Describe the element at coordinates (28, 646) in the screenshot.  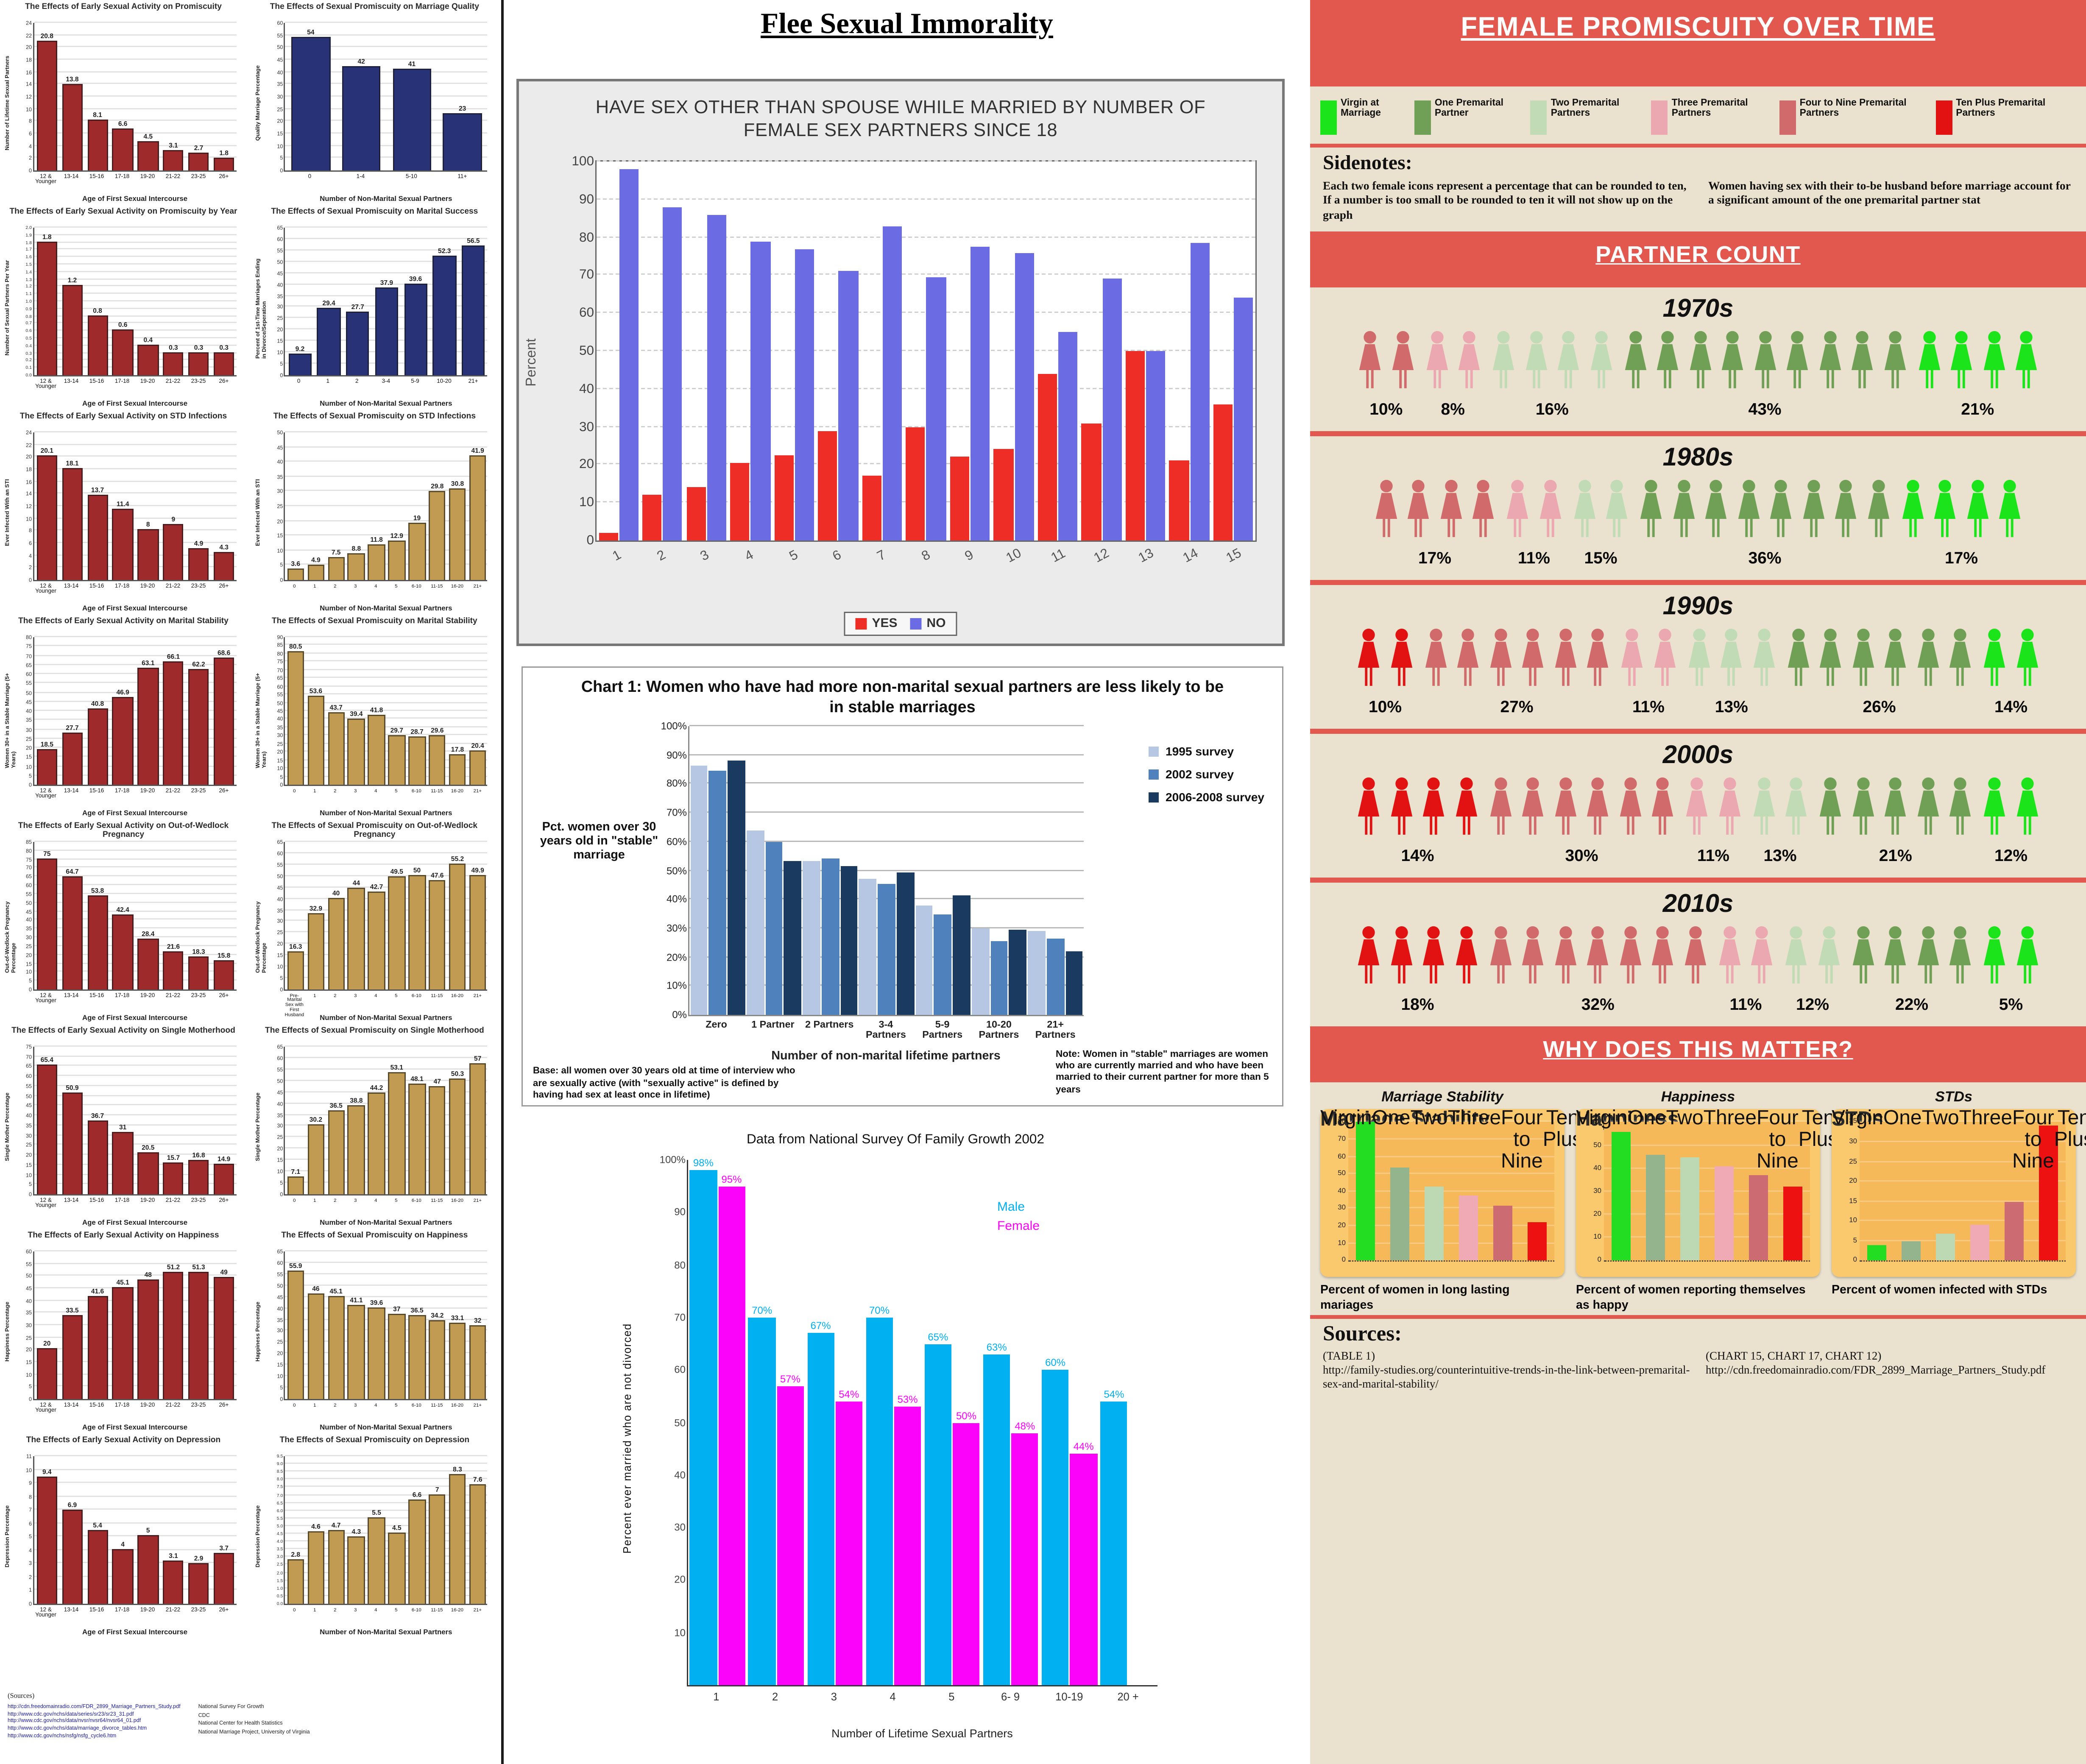
I see `y-tick-label: 75` at that location.